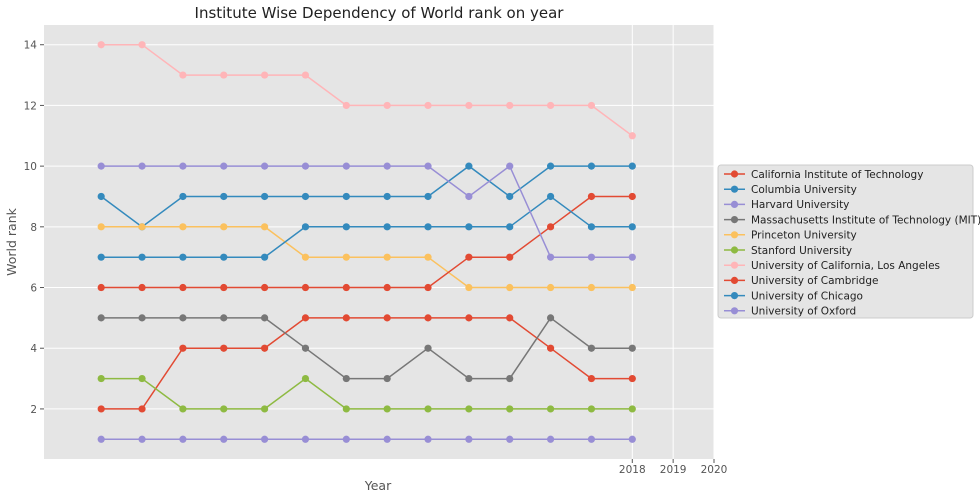 This screenshot has height=500, width=980. What do you see at coordinates (378, 485) in the screenshot?
I see `x-axis-label: Year` at bounding box center [378, 485].